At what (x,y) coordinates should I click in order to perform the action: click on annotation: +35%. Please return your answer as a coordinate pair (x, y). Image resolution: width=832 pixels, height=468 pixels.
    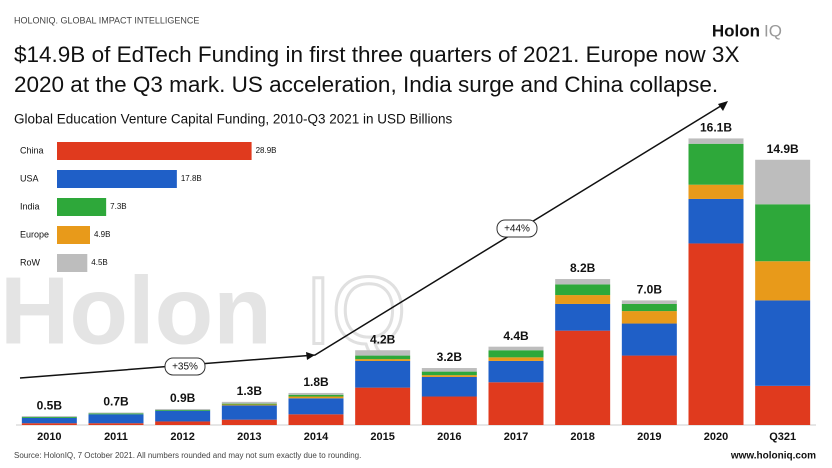
    Looking at the image, I should click on (185, 367).